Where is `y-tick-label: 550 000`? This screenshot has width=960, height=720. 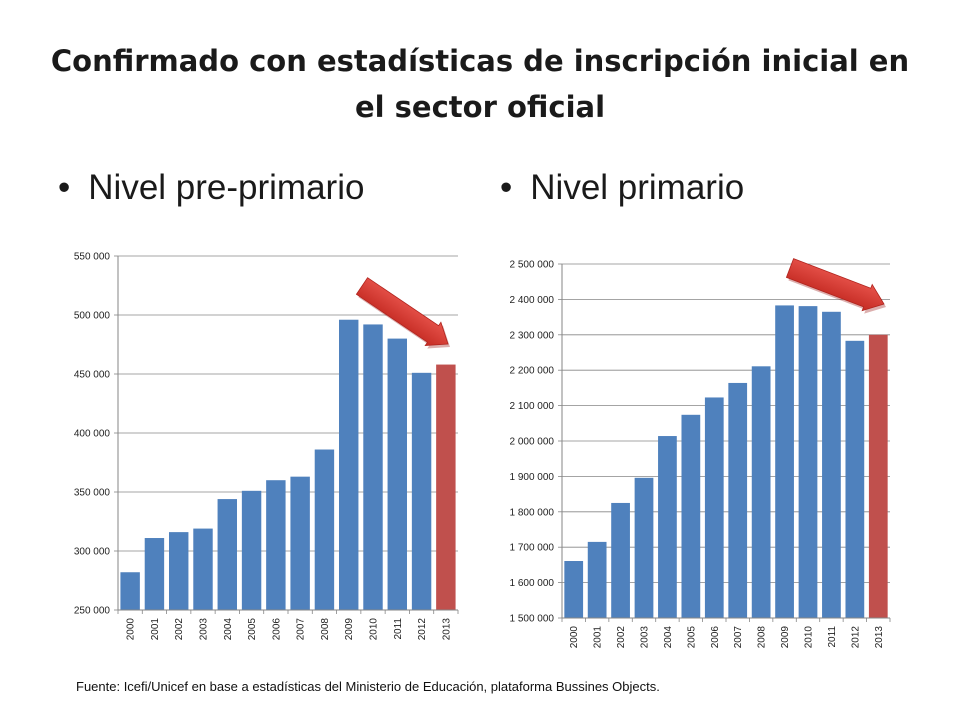
y-tick-label: 550 000 is located at coordinates (92, 257).